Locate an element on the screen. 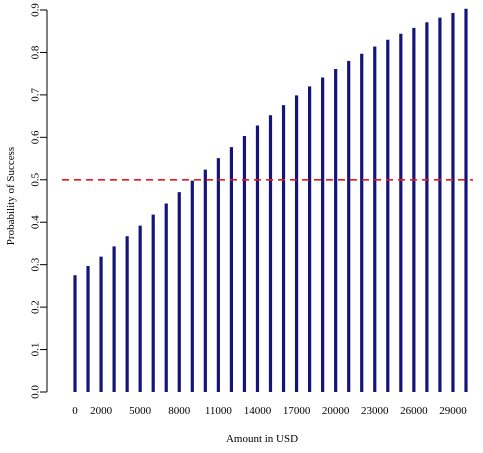  y-tick-label: 0.5 is located at coordinates (36, 179).